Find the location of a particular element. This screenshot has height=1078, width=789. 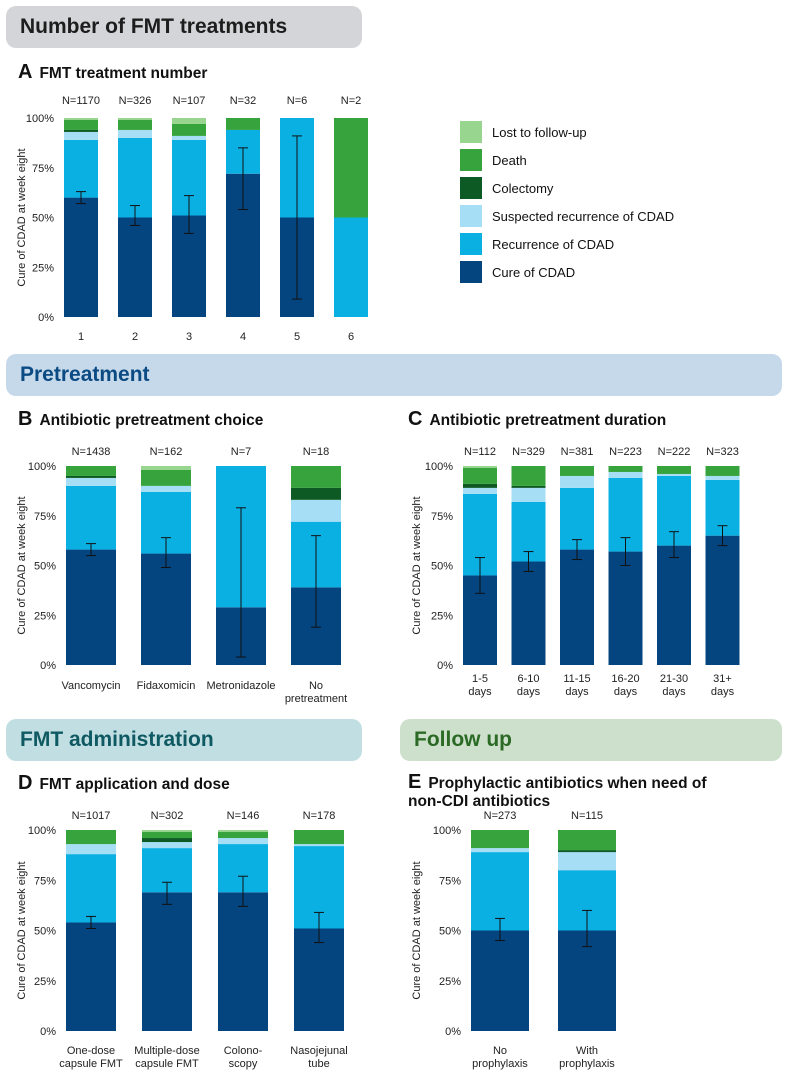

category-label: Vancomycin is located at coordinates (90, 686).